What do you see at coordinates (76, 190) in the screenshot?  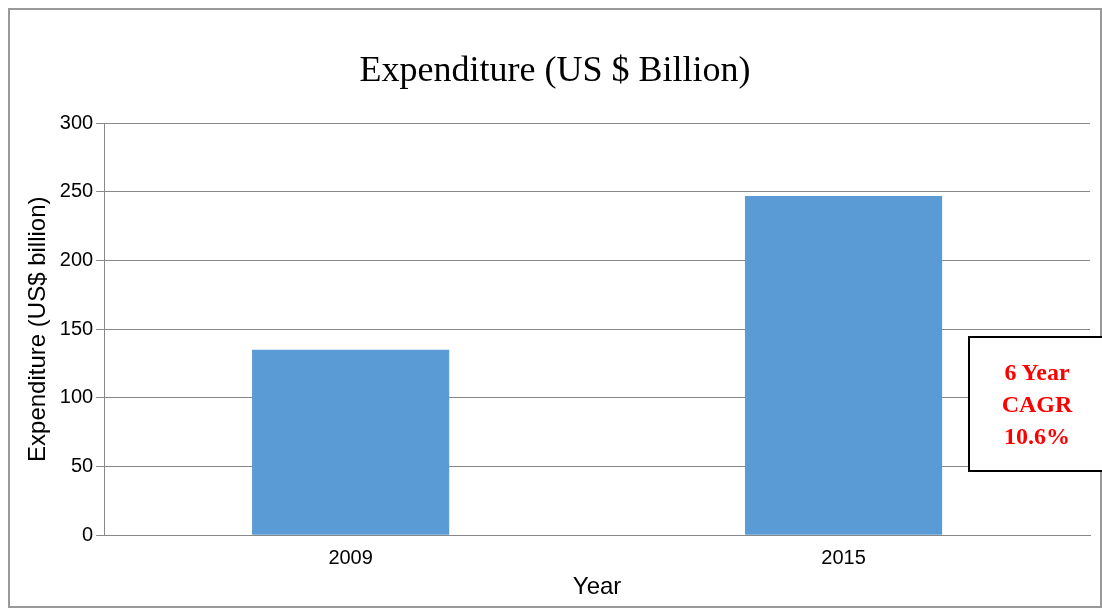 I see `y-tick-label: 250` at bounding box center [76, 190].